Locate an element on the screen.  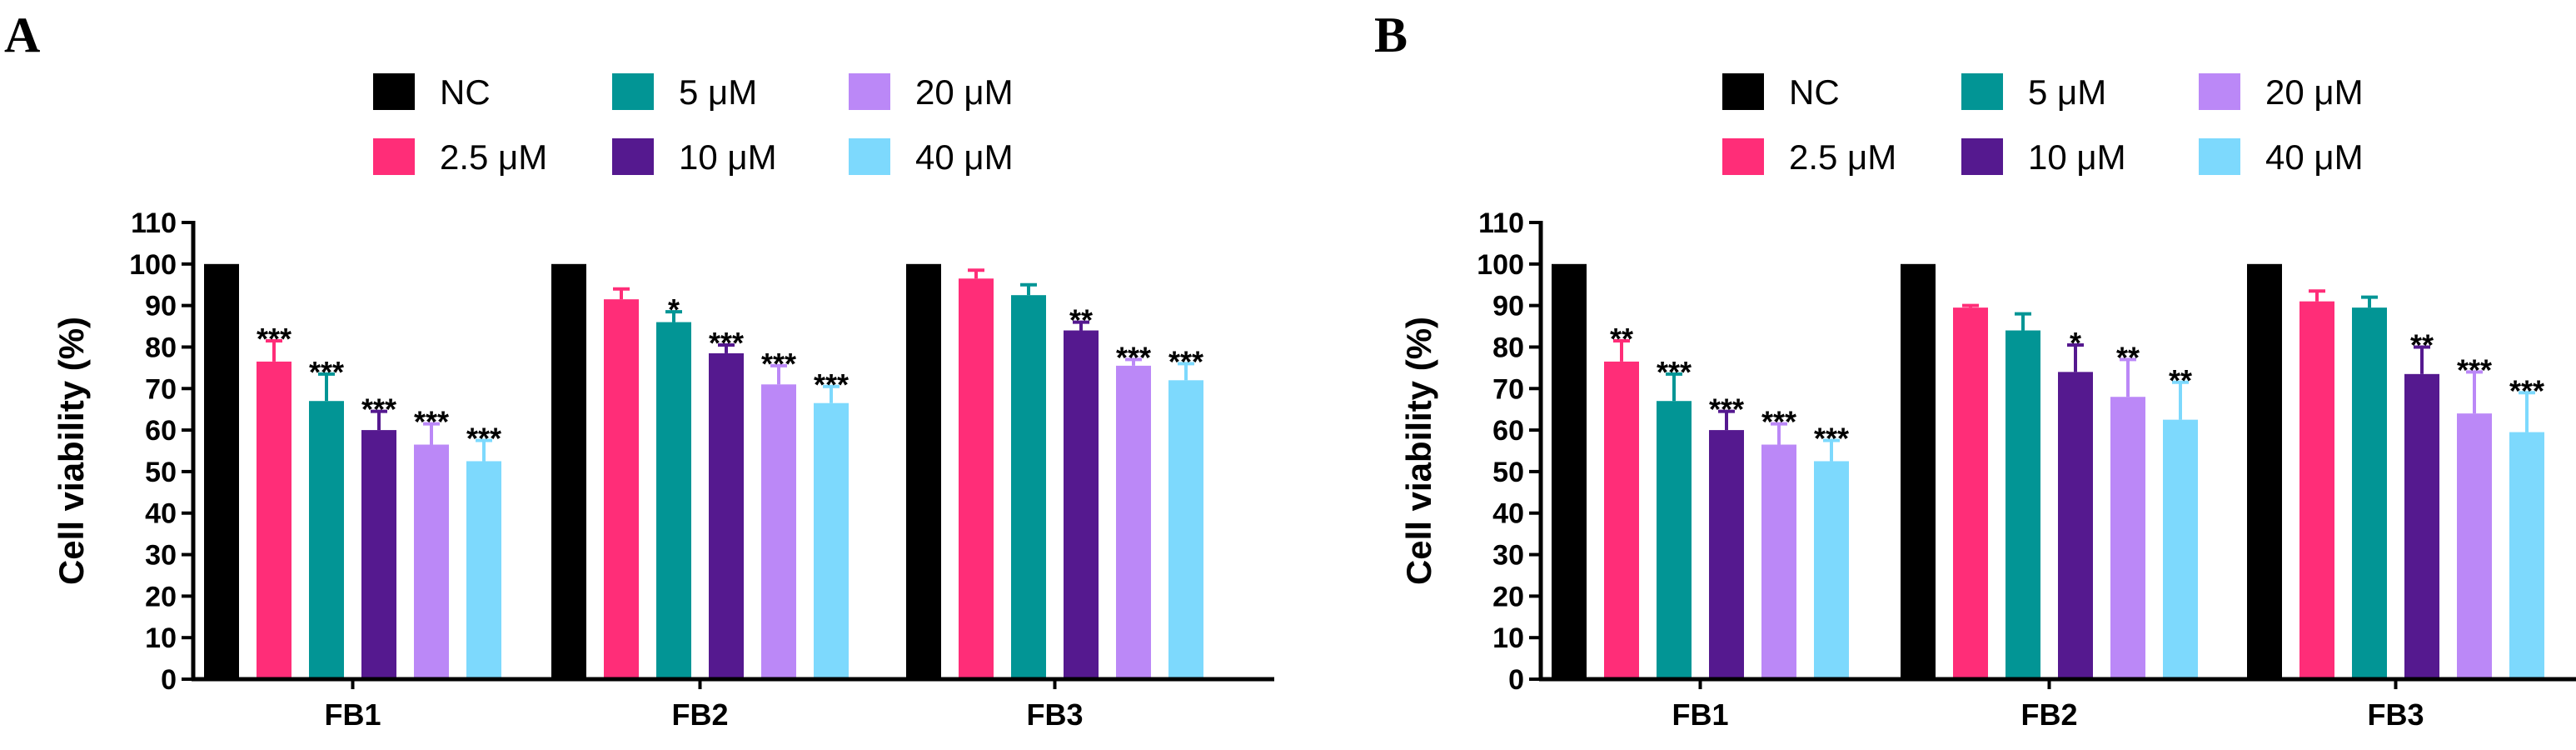
panel-letter: B is located at coordinates (1391, 35).